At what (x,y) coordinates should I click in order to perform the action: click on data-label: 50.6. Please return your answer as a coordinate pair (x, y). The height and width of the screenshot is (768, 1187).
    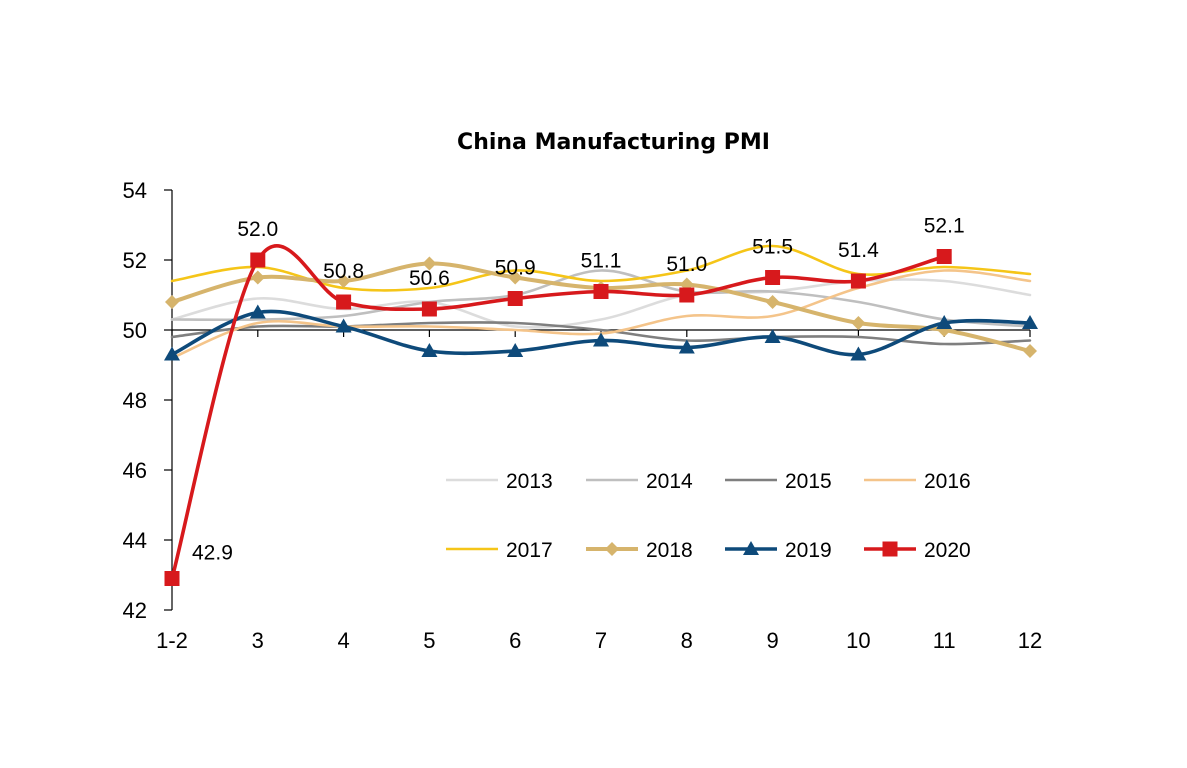
    Looking at the image, I should click on (429, 278).